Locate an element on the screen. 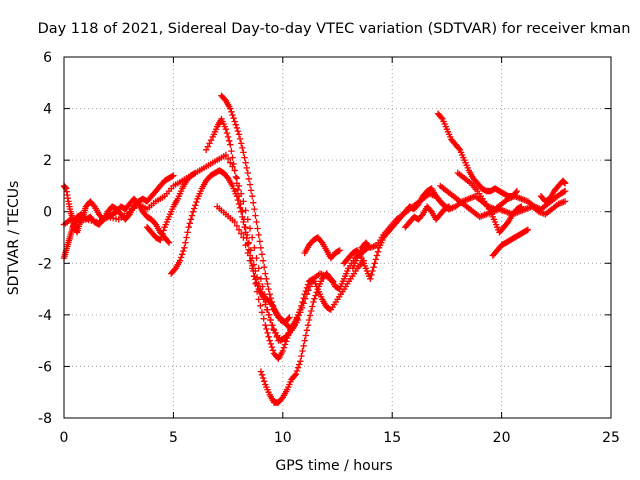 The height and width of the screenshot is (480, 640). y-tick-label: 6 is located at coordinates (47, 58).